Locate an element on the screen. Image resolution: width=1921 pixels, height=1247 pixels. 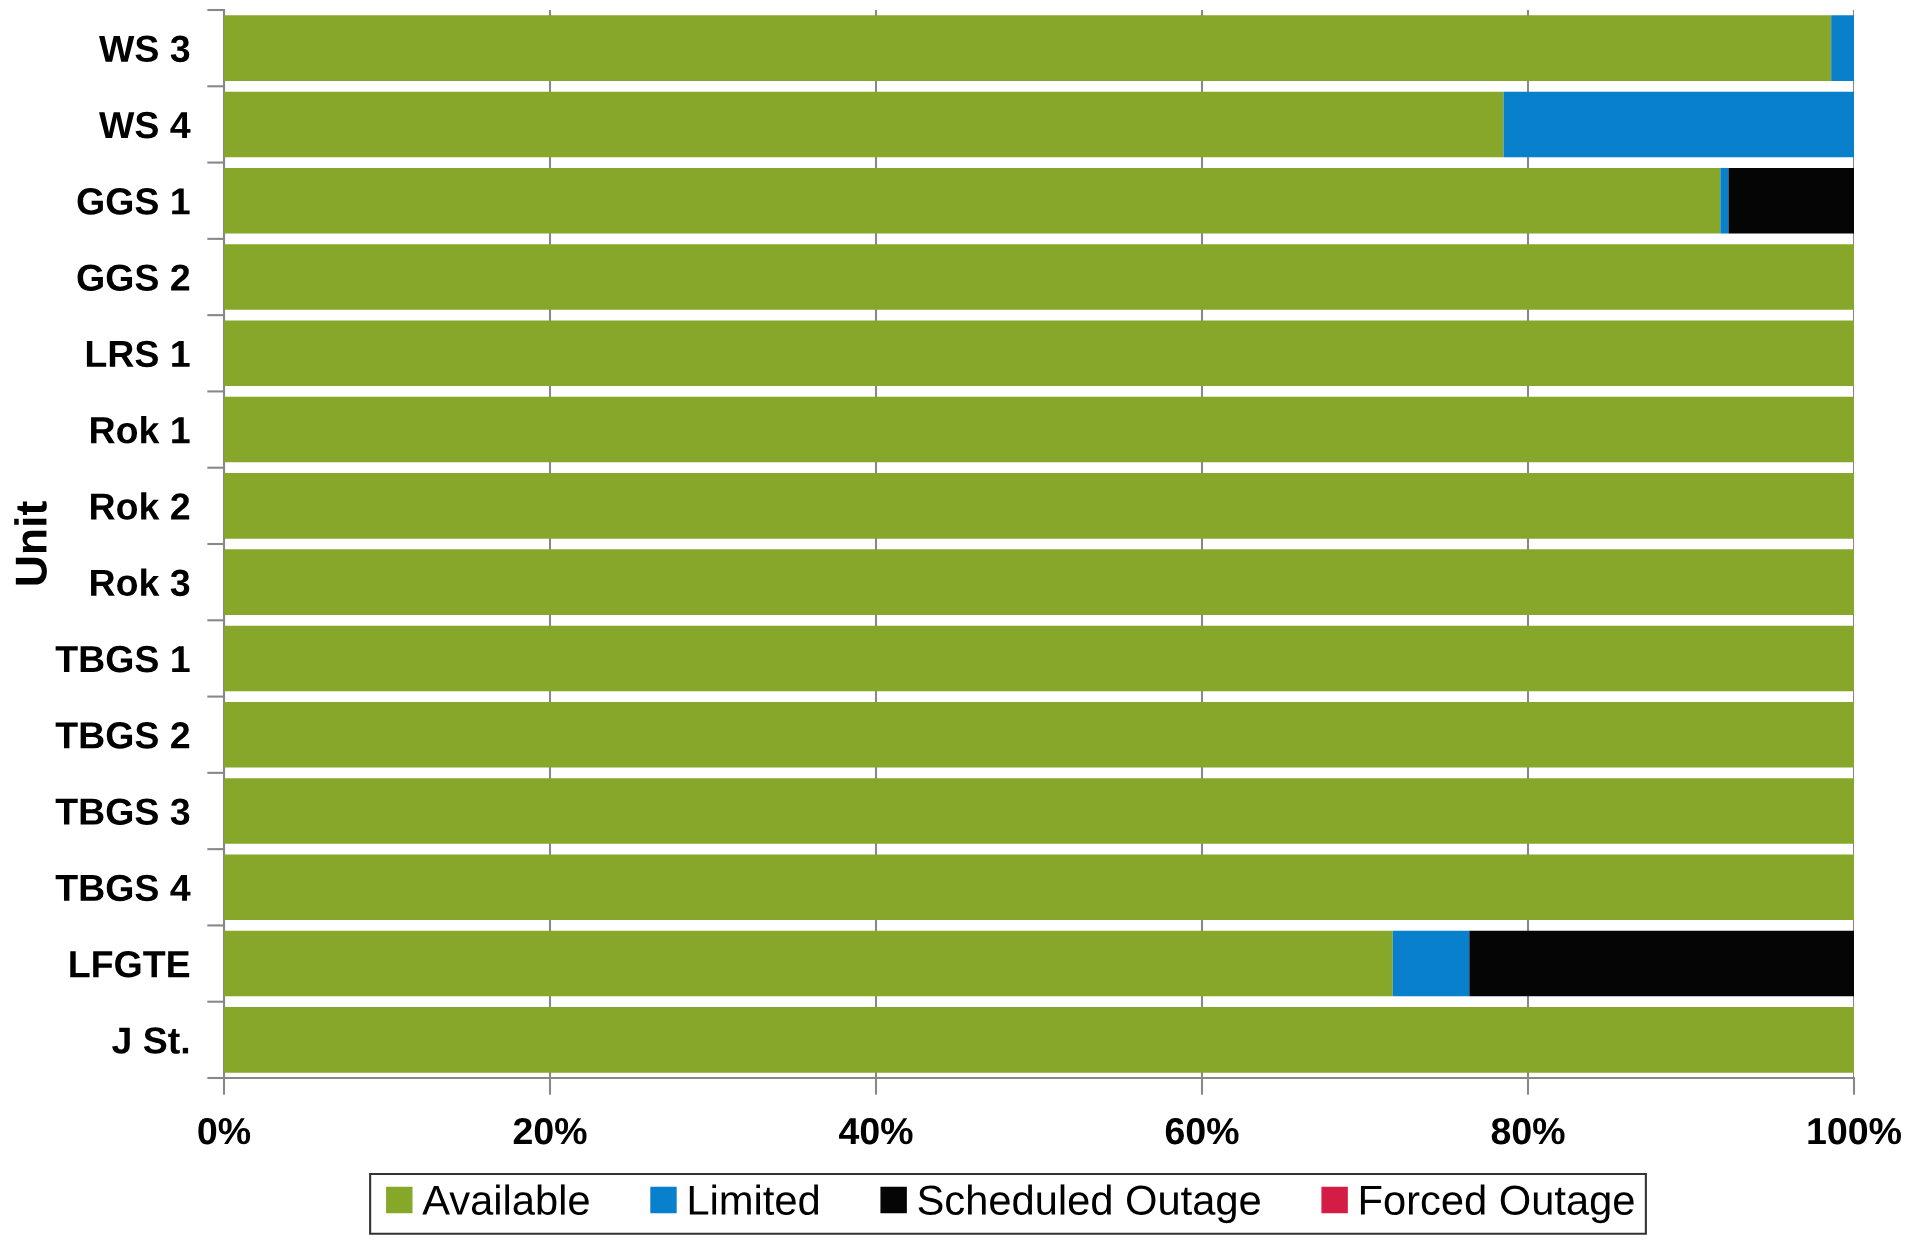
y-tick-label: LRS 1 is located at coordinates (138, 354).